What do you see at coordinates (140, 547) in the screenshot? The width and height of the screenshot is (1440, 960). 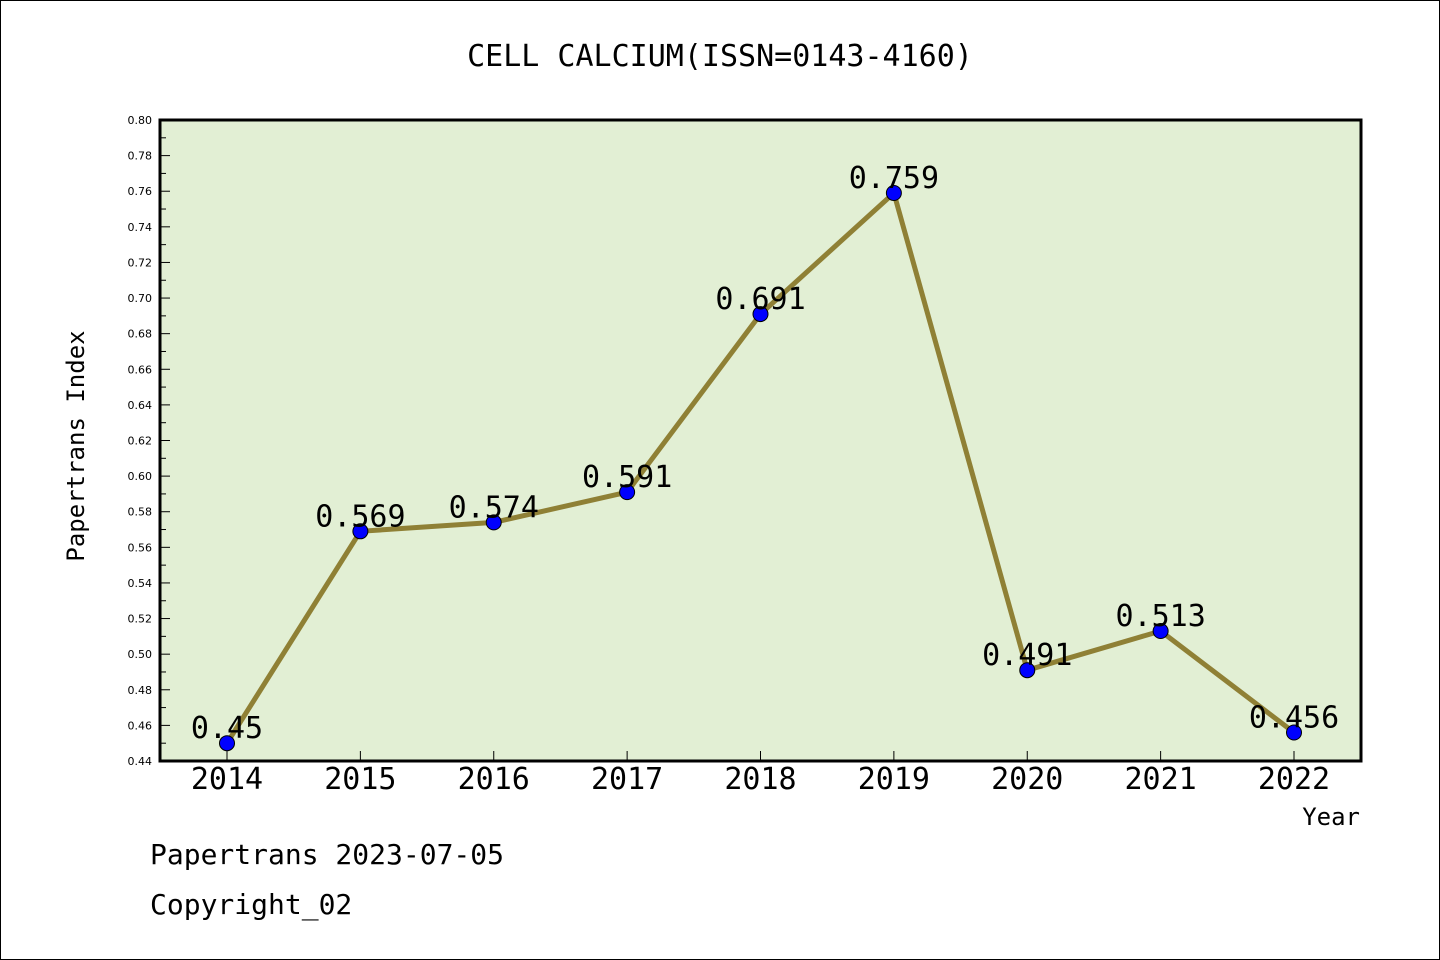 I see `y-tick-label: 0.56` at bounding box center [140, 547].